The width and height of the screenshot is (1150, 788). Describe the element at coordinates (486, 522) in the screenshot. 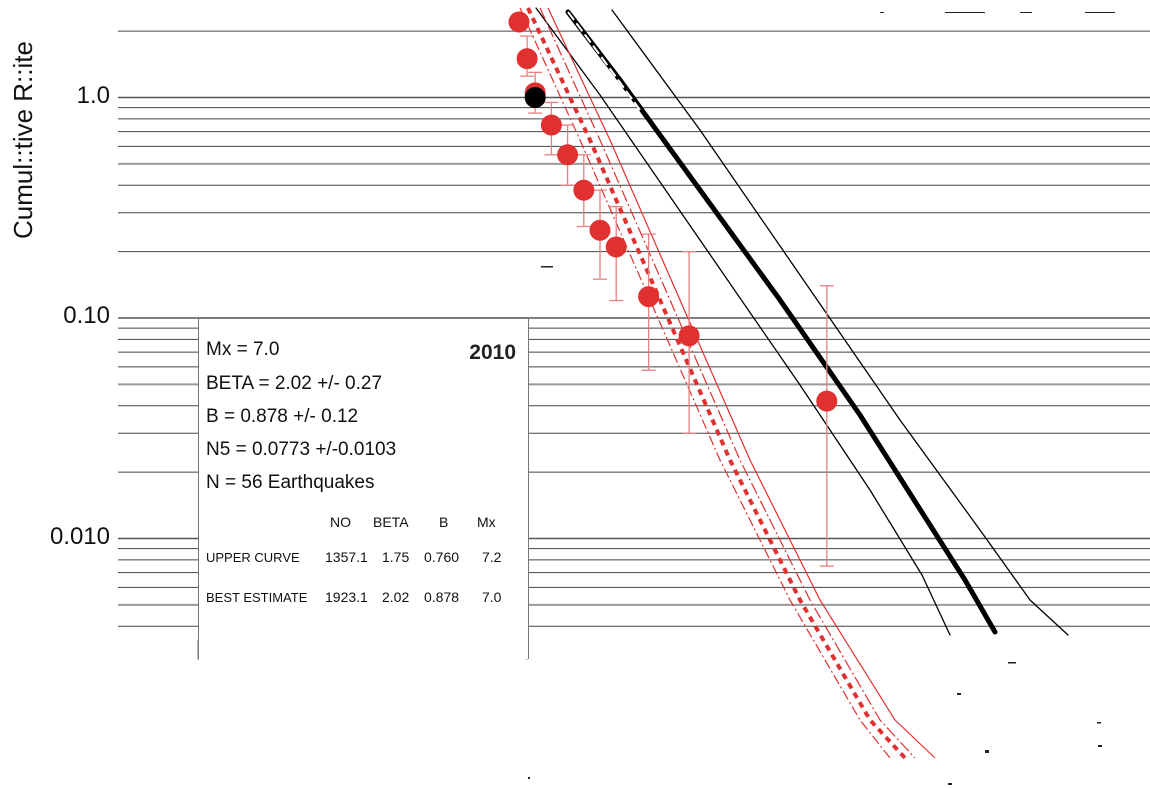

I see `table-header-mx: Mx` at that location.